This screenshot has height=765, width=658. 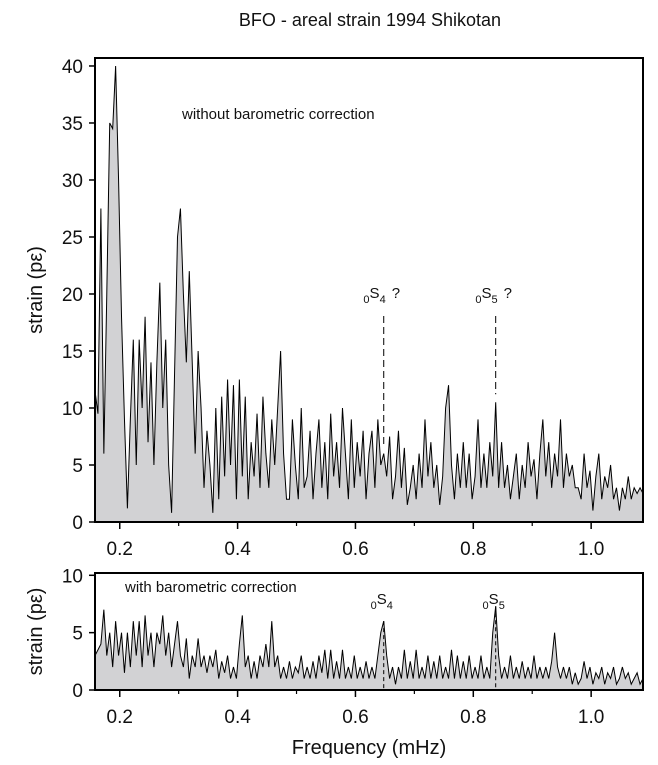 What do you see at coordinates (72, 124) in the screenshot?
I see `y-tick-label: 35` at bounding box center [72, 124].